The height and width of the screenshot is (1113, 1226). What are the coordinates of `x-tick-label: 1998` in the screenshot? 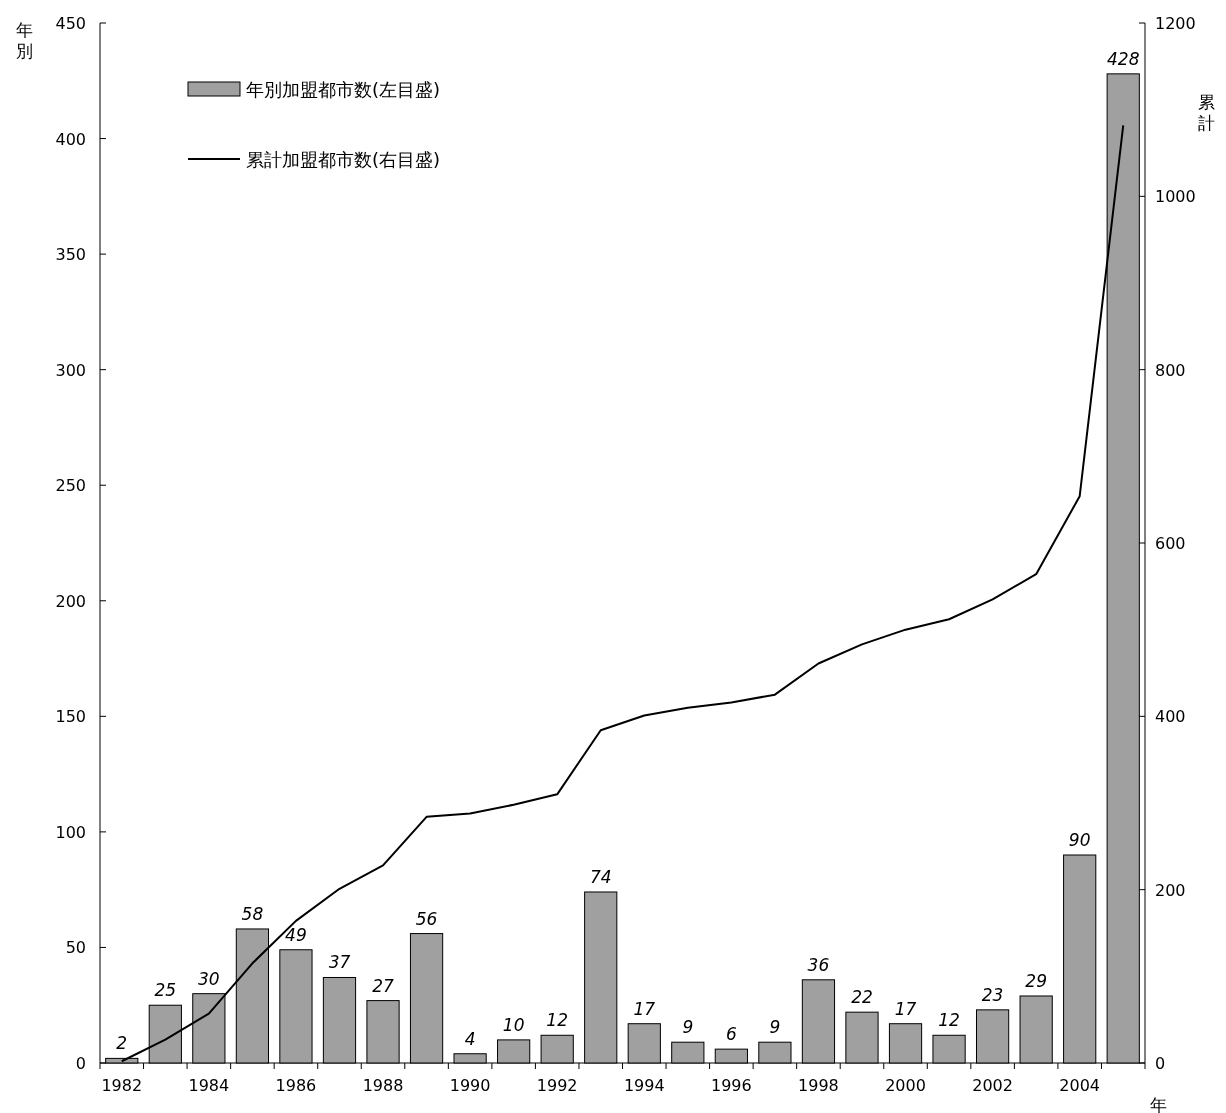 It's located at (818, 1085).